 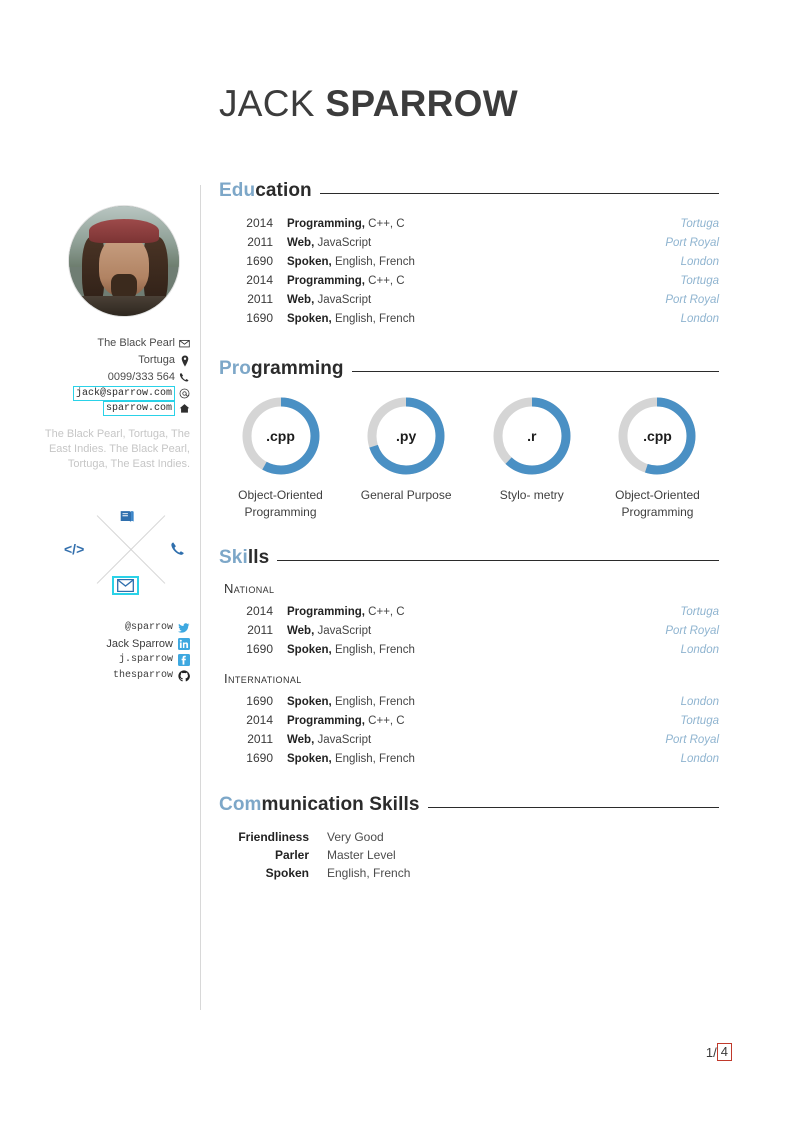 I want to click on social-row-linkedin: Jack Sparrow, so click(x=115, y=644).